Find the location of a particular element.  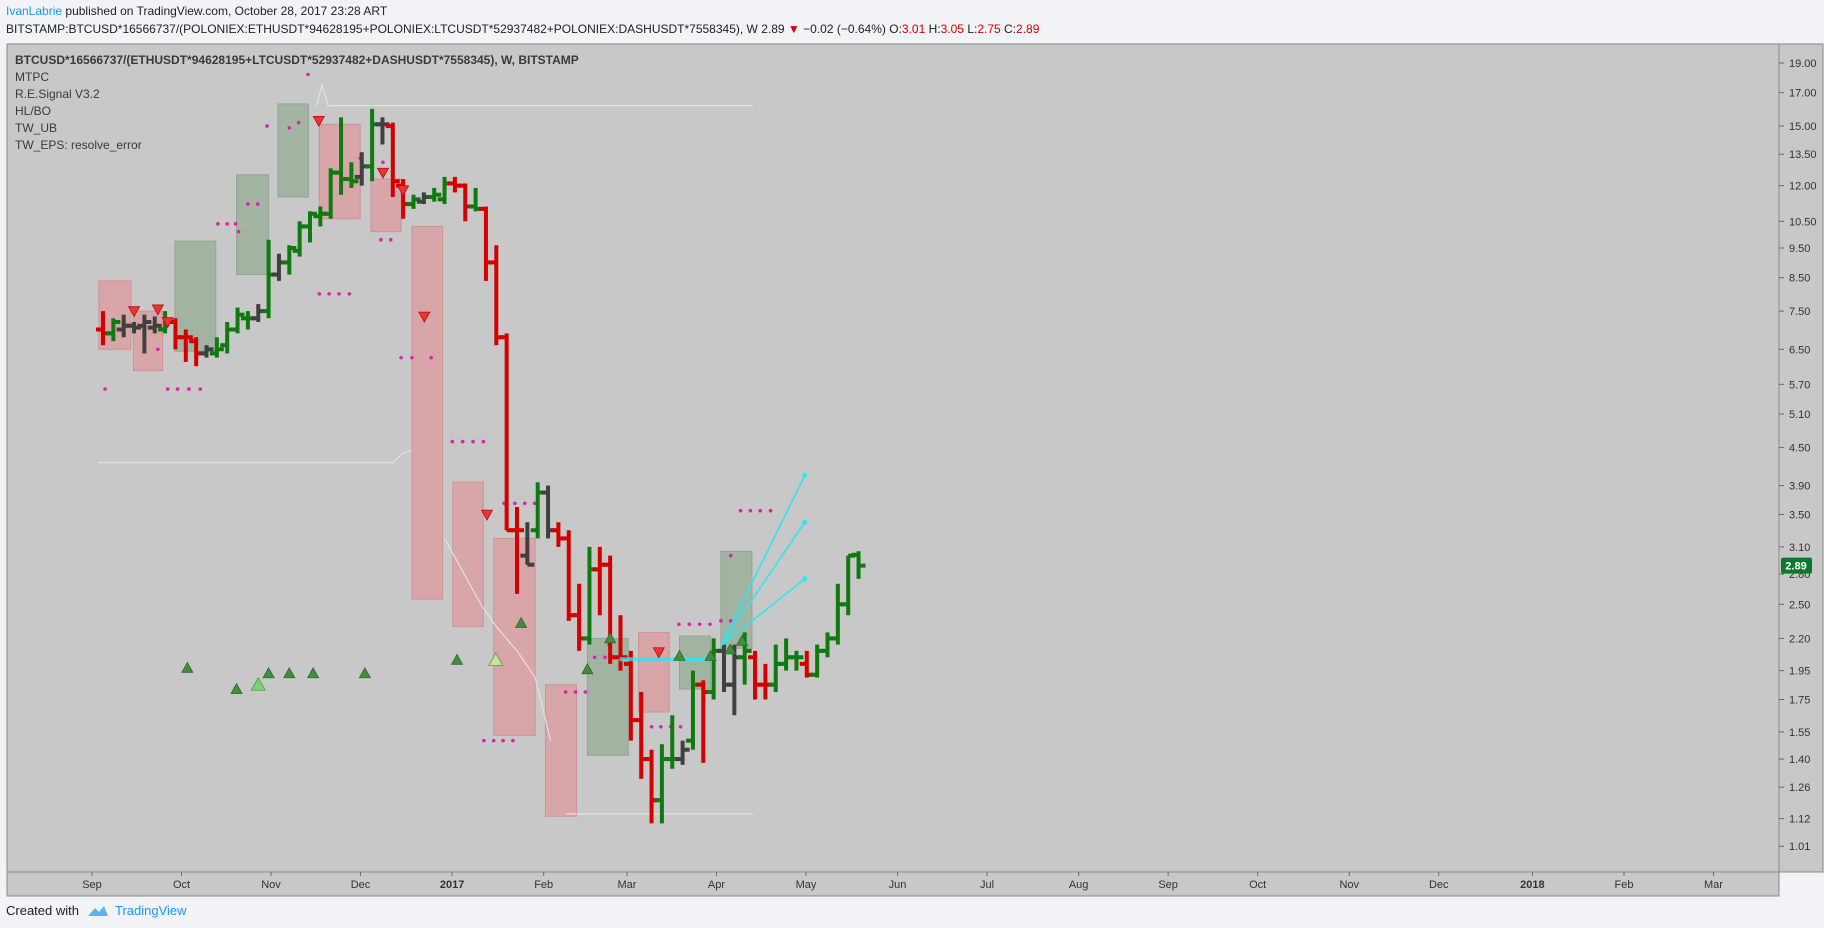

time-tick-label: Sep is located at coordinates (1168, 885).